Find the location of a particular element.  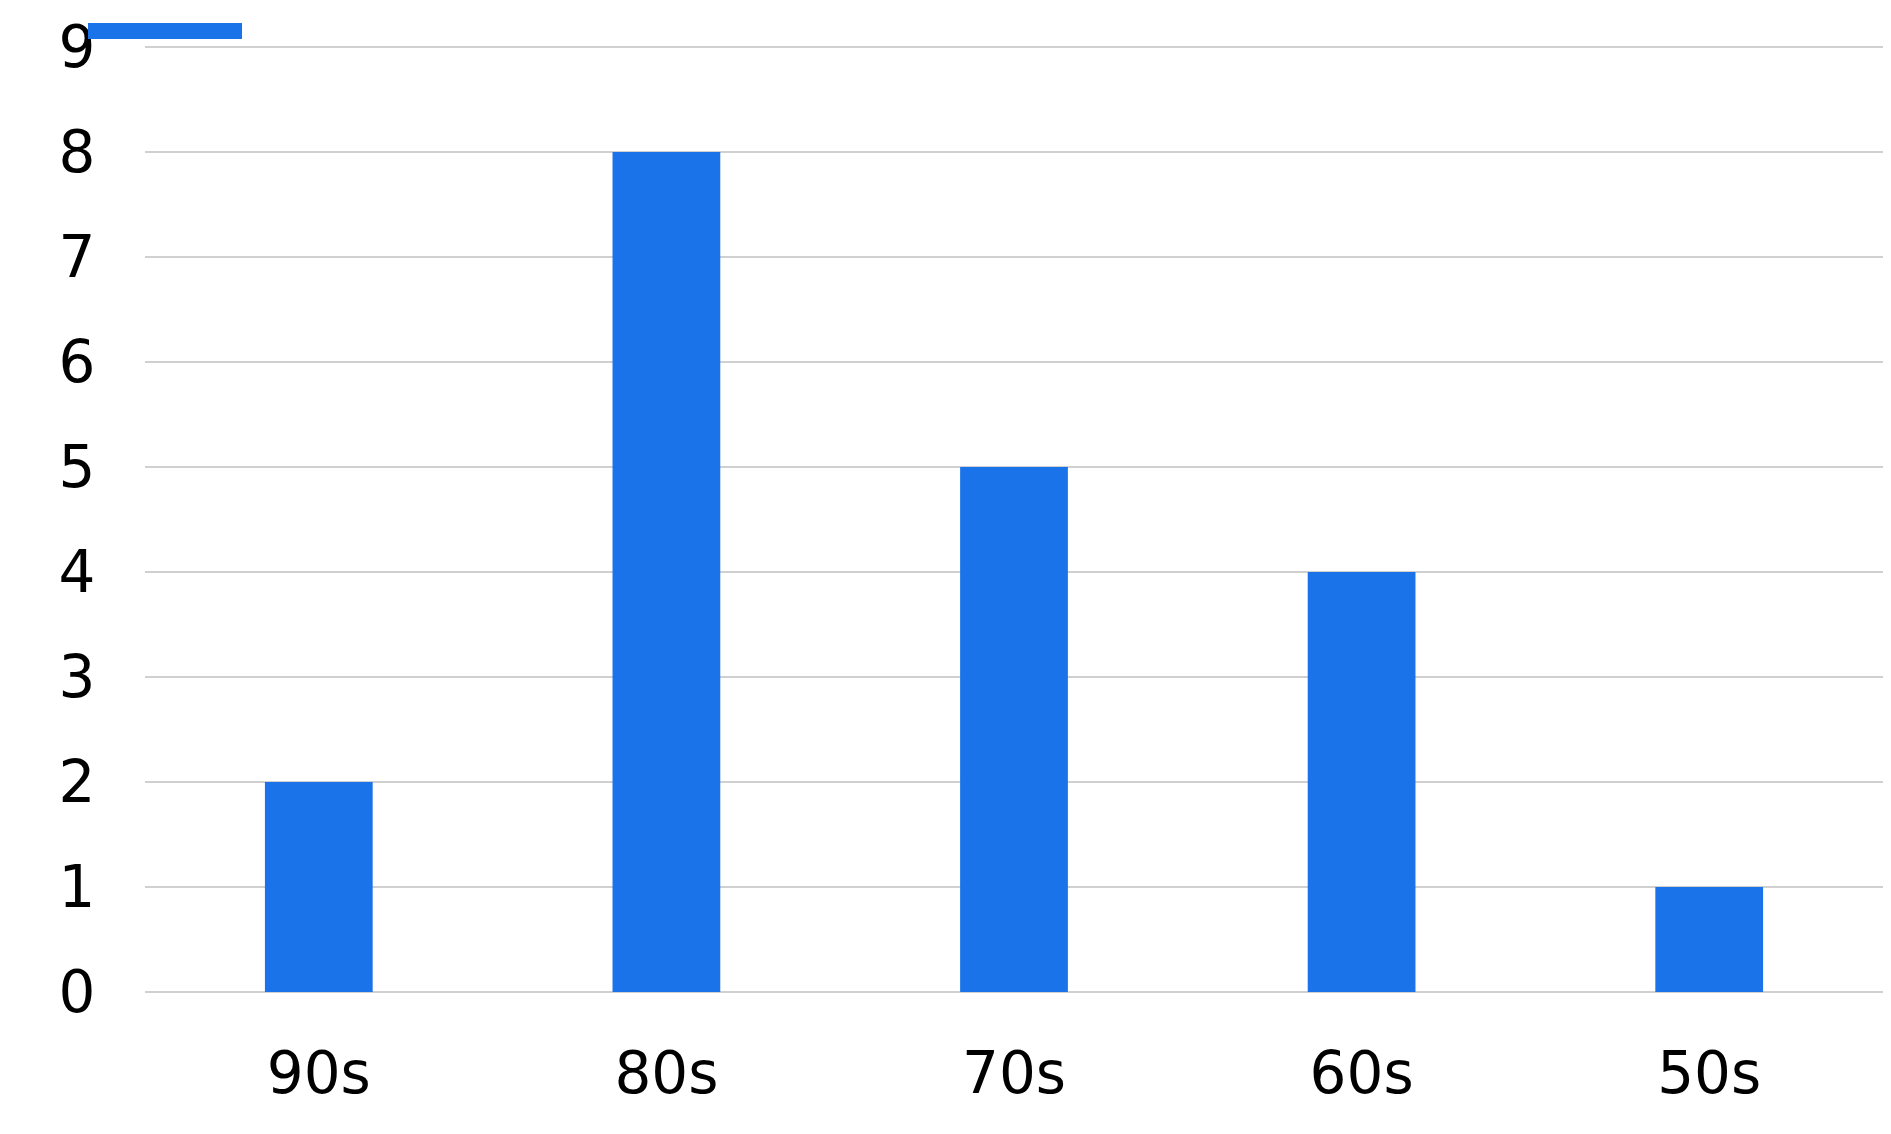

y-tick-label: 6 is located at coordinates (77, 362).